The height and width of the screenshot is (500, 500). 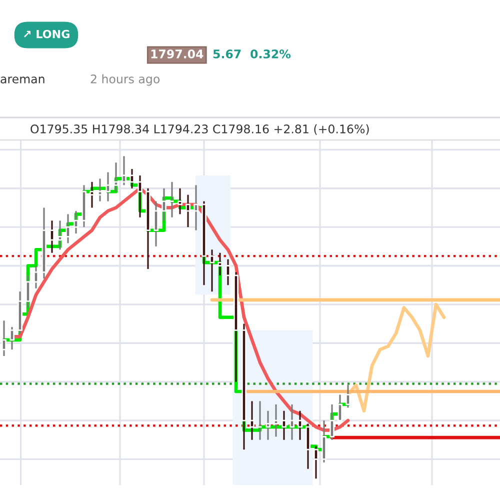 What do you see at coordinates (270, 53) in the screenshot?
I see `text: 0.32%` at bounding box center [270, 53].